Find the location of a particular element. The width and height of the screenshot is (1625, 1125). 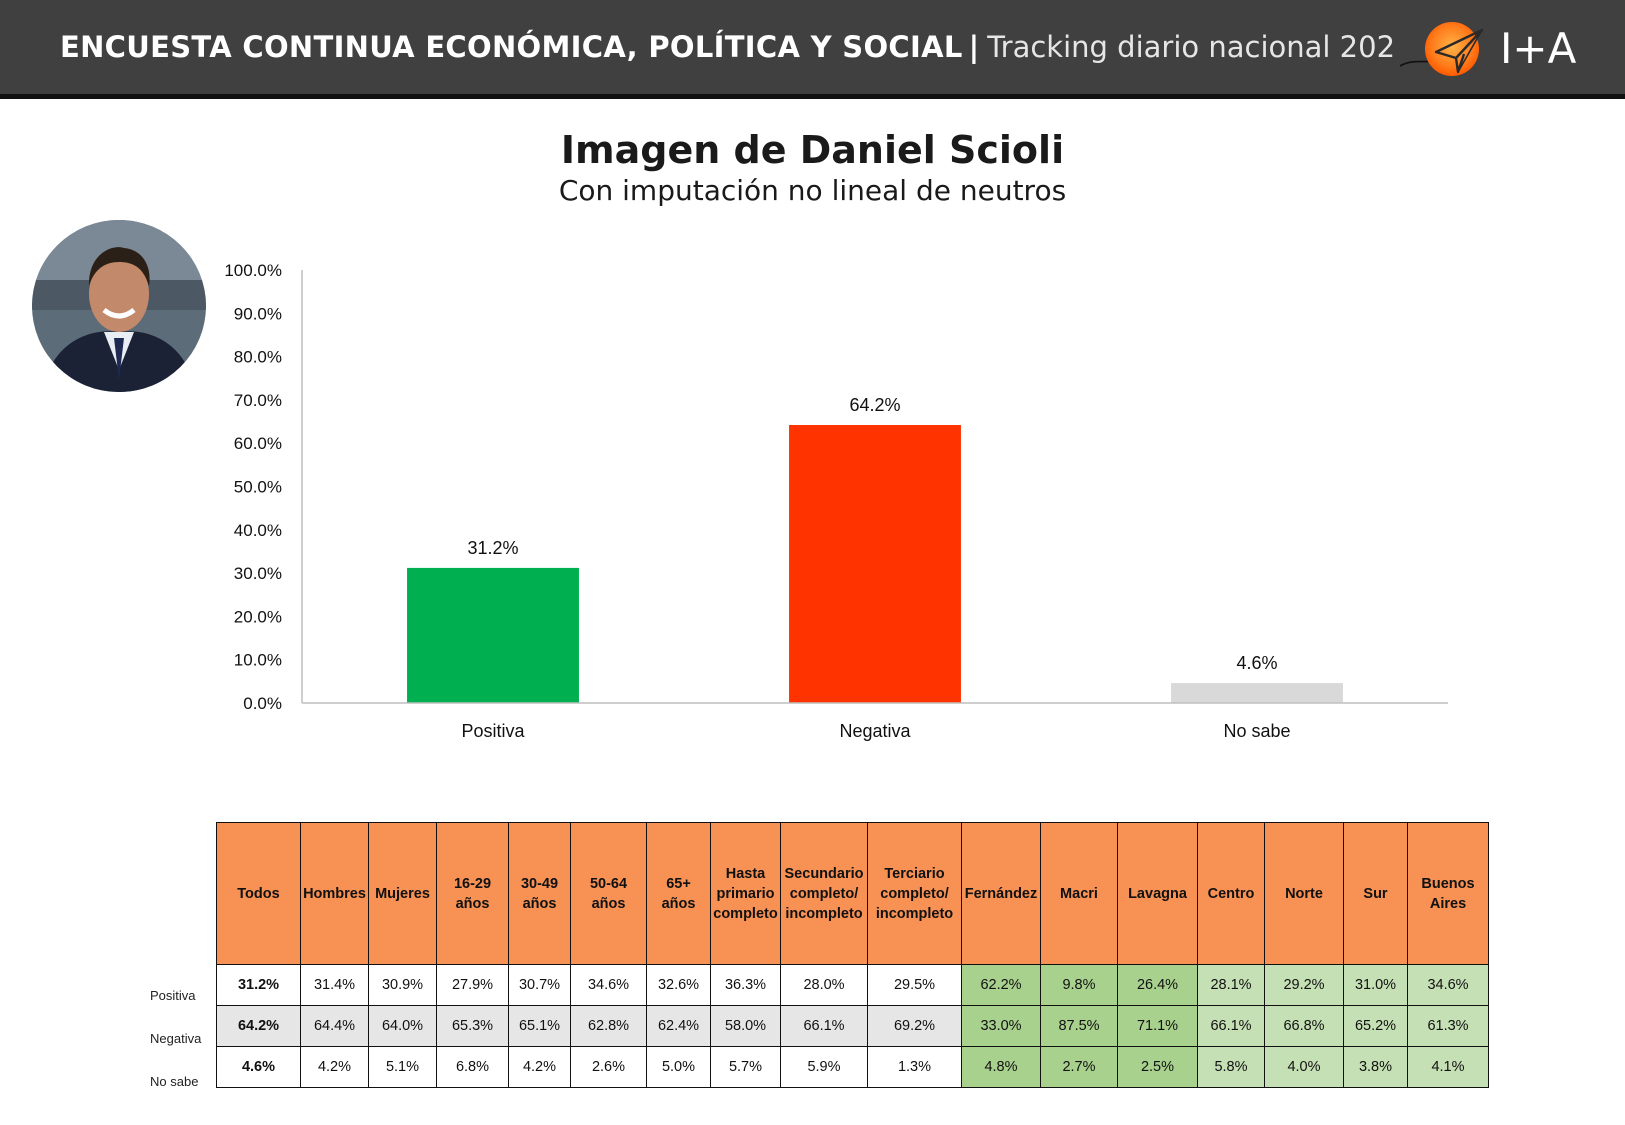

category-label-no-sabe: No sabe is located at coordinates (1256, 731).